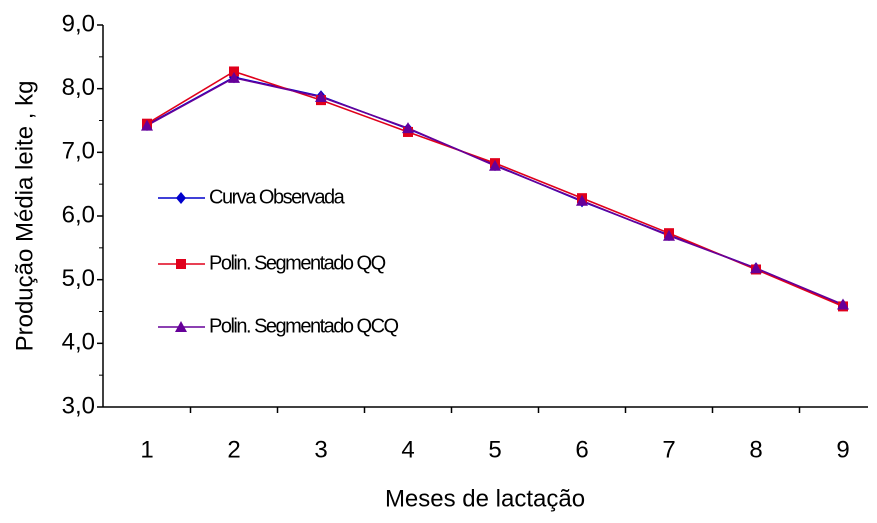 The height and width of the screenshot is (523, 877). What do you see at coordinates (277, 197) in the screenshot?
I see `legend-text: Curva Observada` at bounding box center [277, 197].